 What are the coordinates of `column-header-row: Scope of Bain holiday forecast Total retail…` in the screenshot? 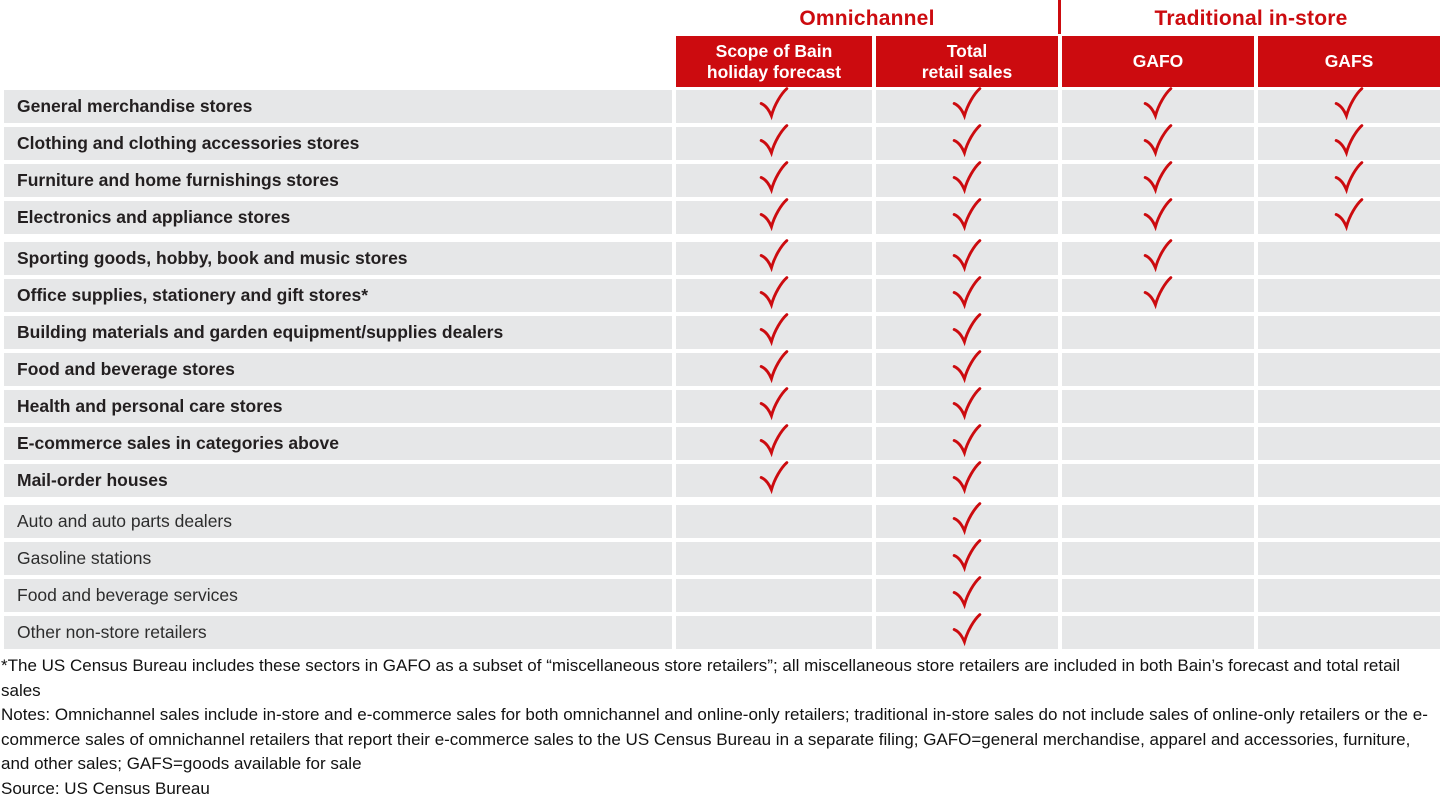 It's located at (722, 61).